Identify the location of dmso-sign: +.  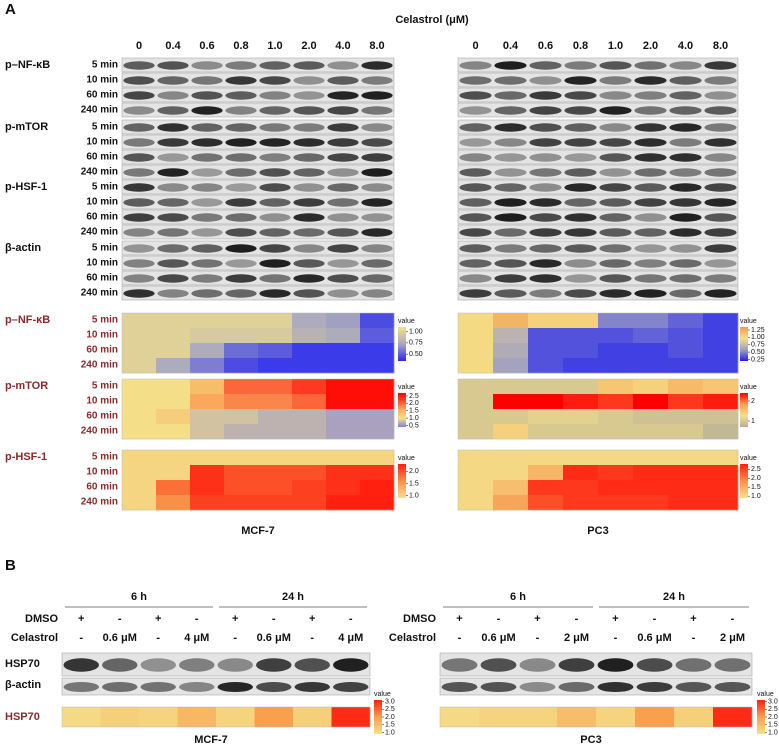
(459, 619).